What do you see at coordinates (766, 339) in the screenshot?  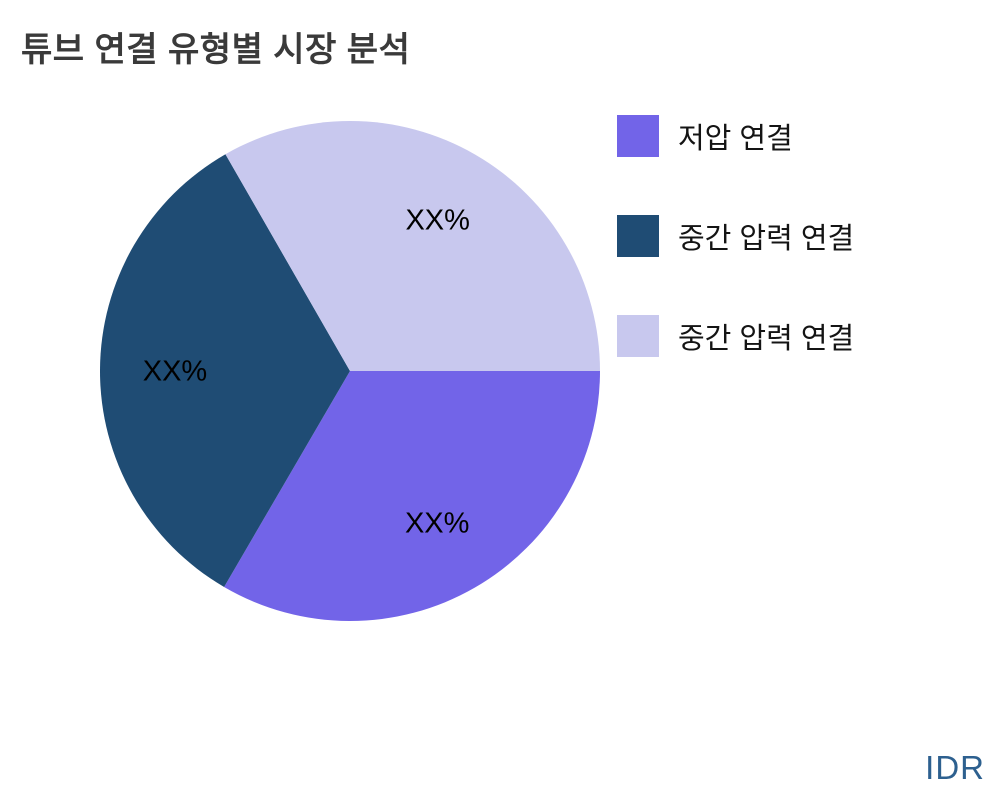 I see `legend-label-2: 중간 압력 연결` at bounding box center [766, 339].